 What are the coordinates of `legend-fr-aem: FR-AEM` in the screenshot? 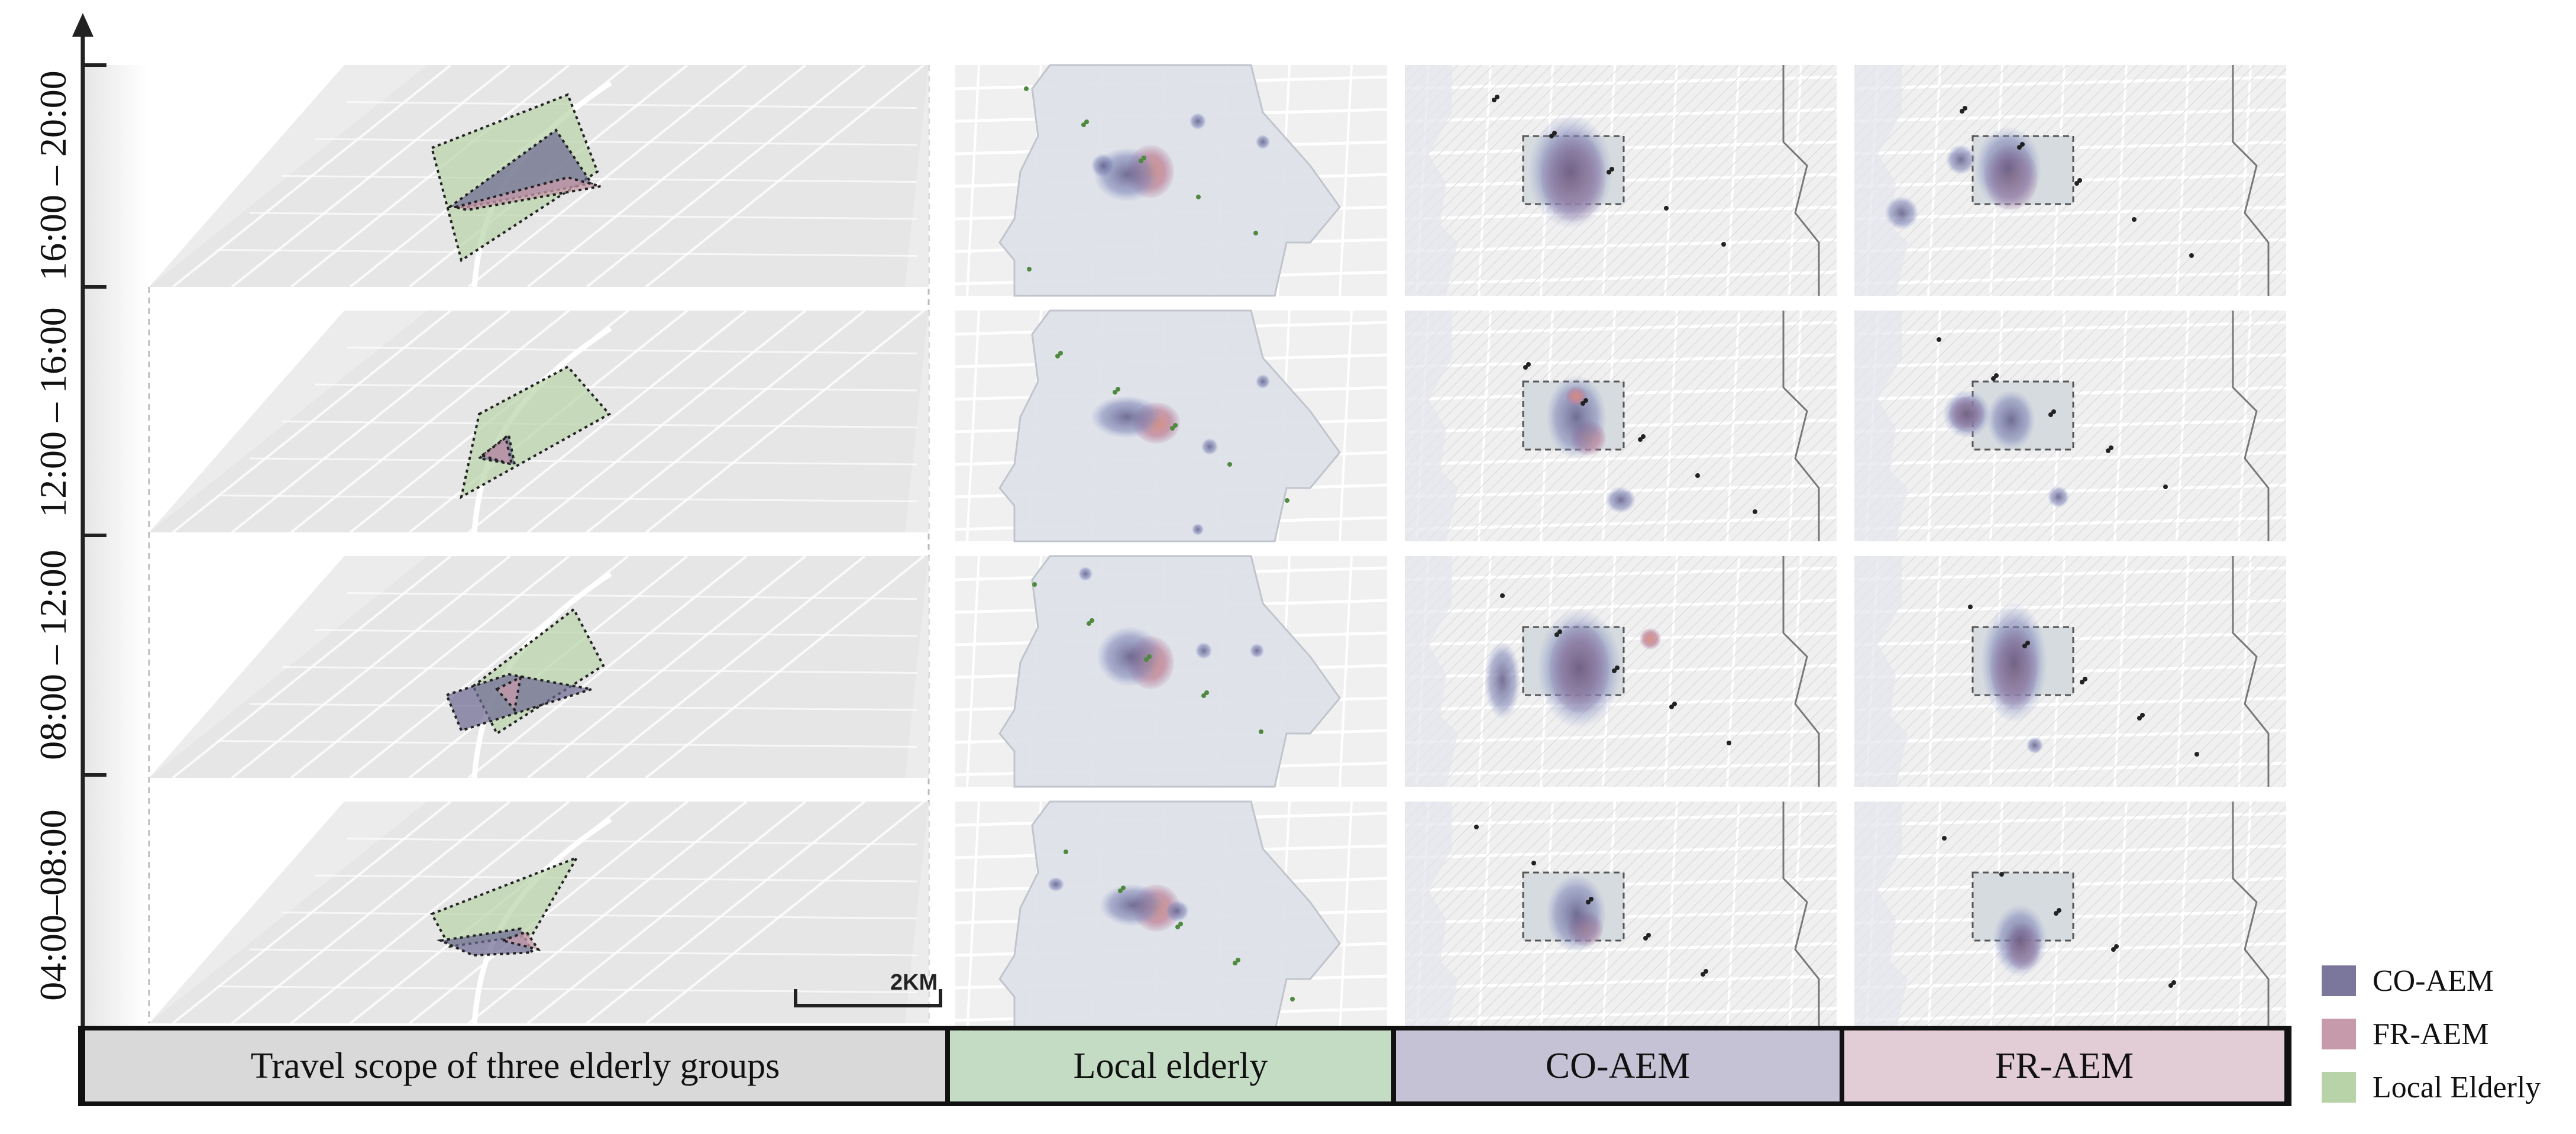 It's located at (2405, 1034).